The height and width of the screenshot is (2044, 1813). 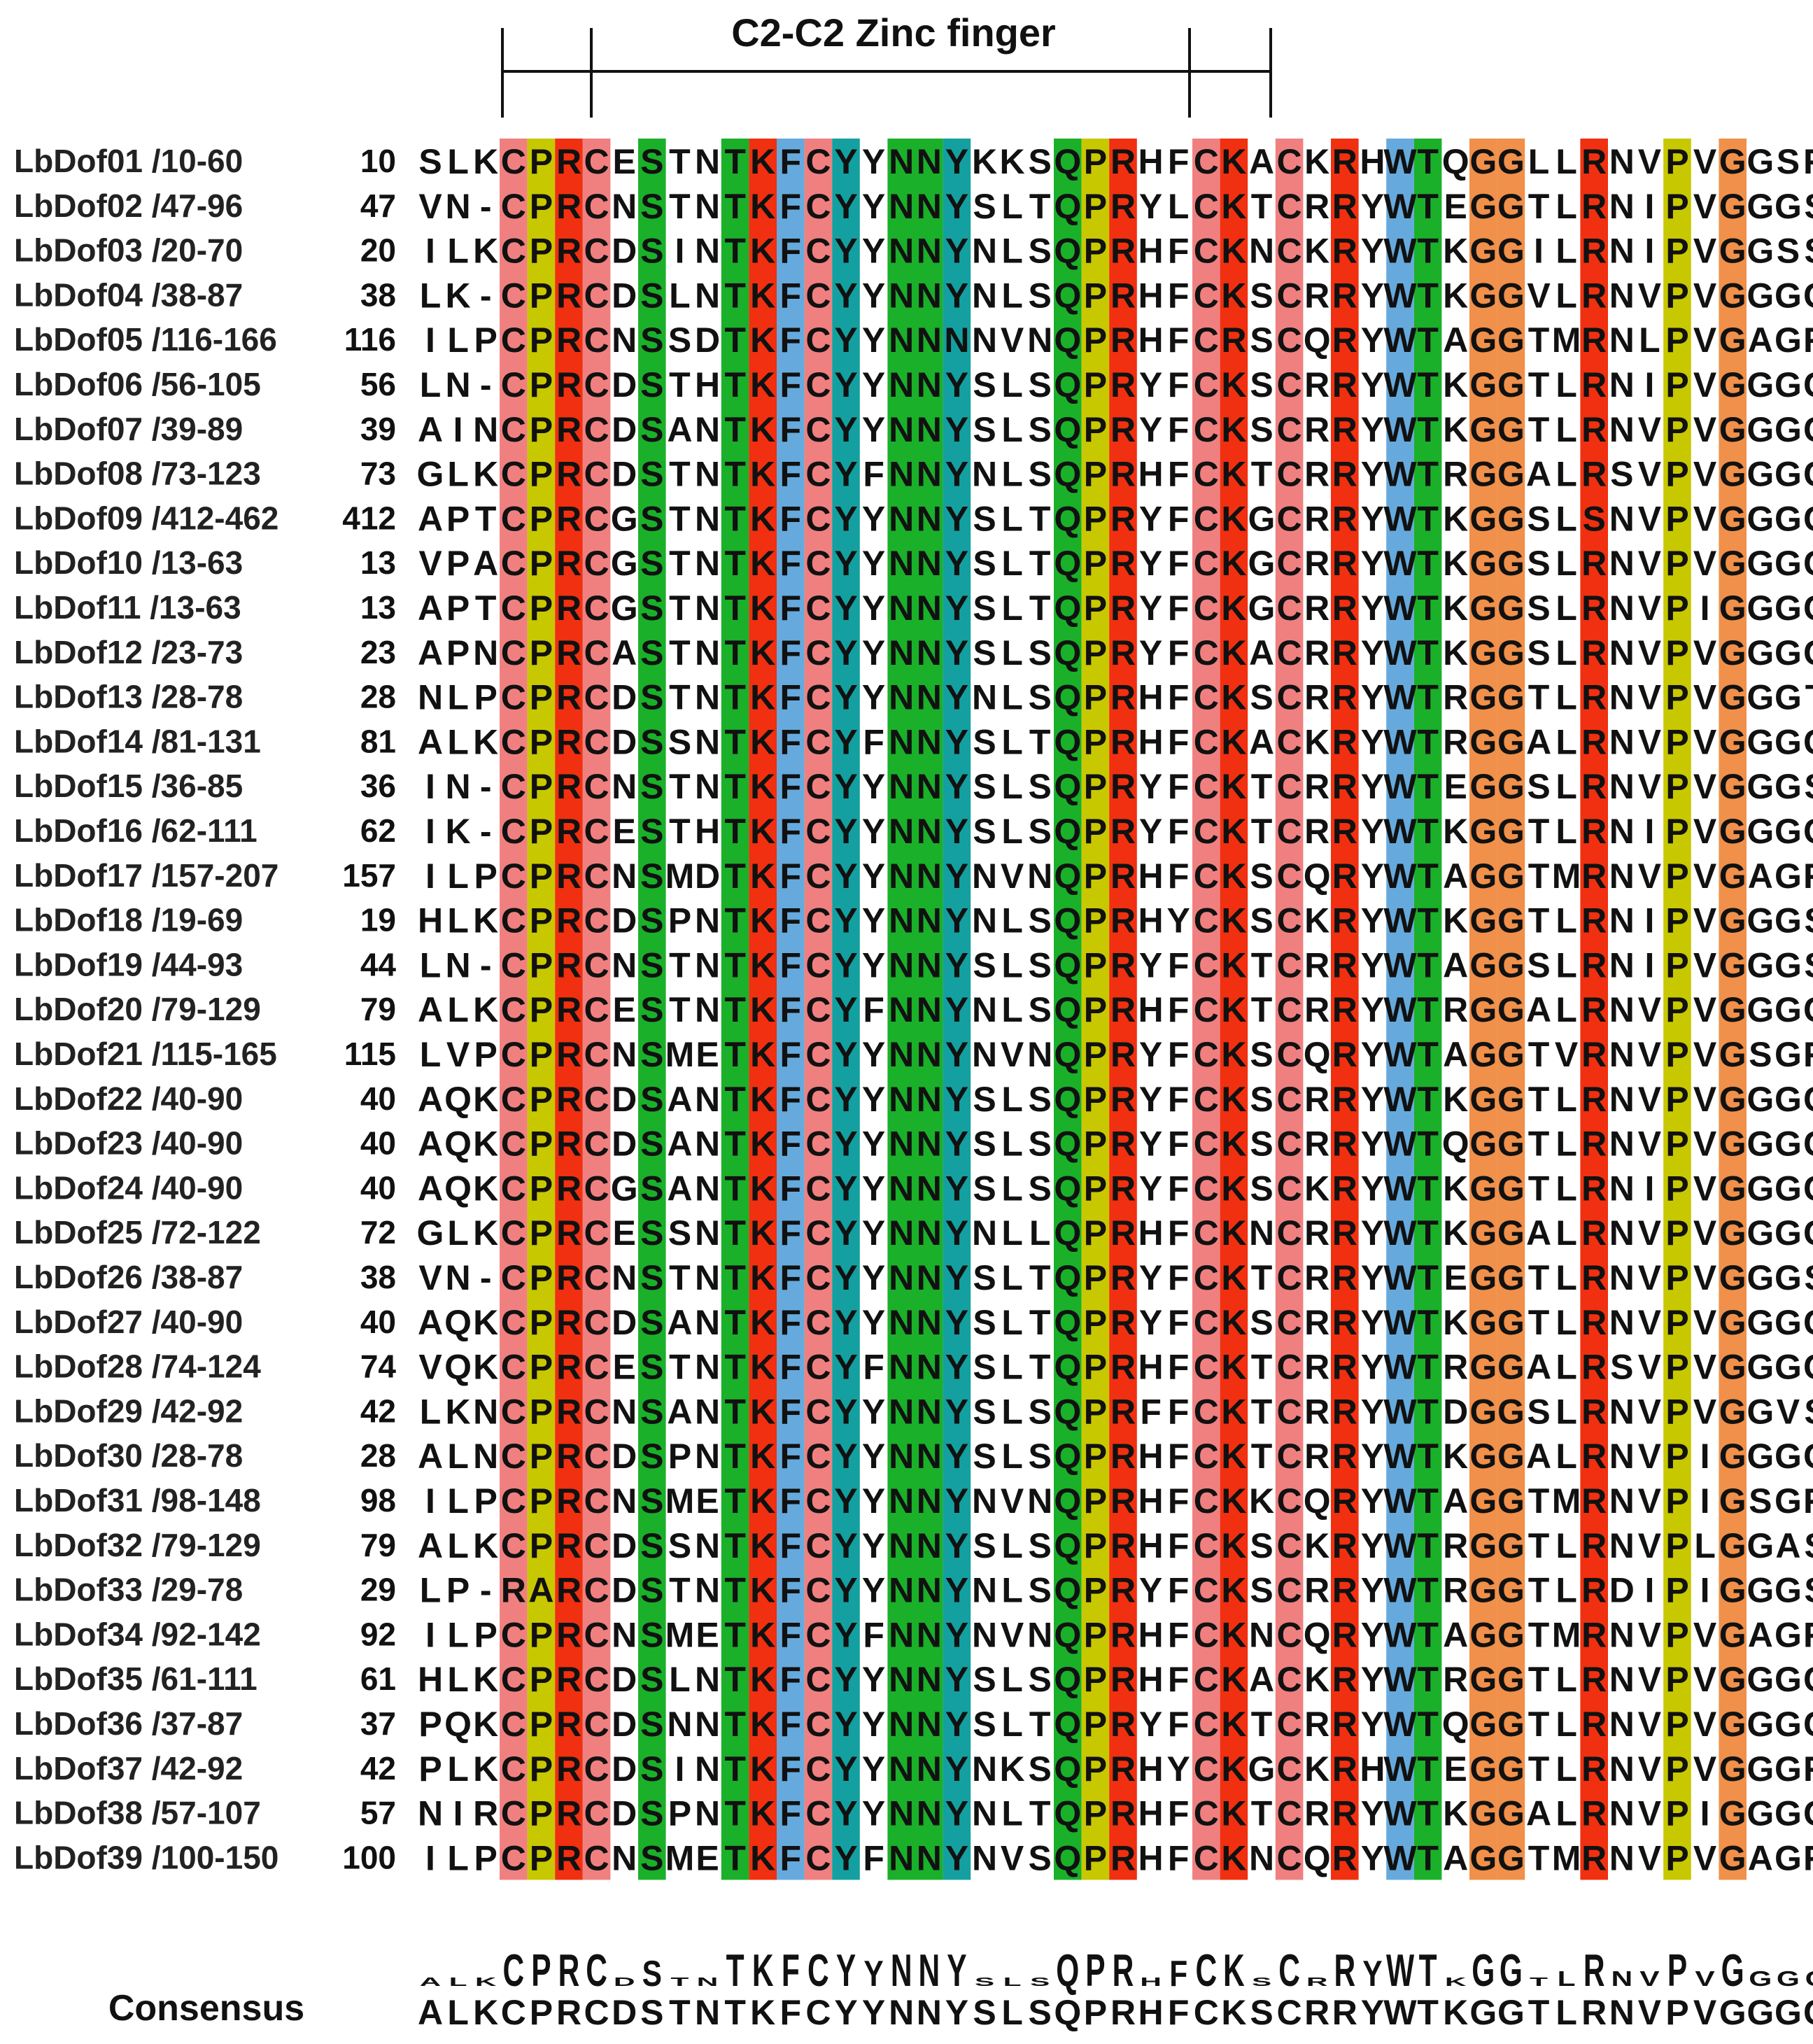 What do you see at coordinates (378, 652) in the screenshot?
I see `sequence-start: 23` at bounding box center [378, 652].